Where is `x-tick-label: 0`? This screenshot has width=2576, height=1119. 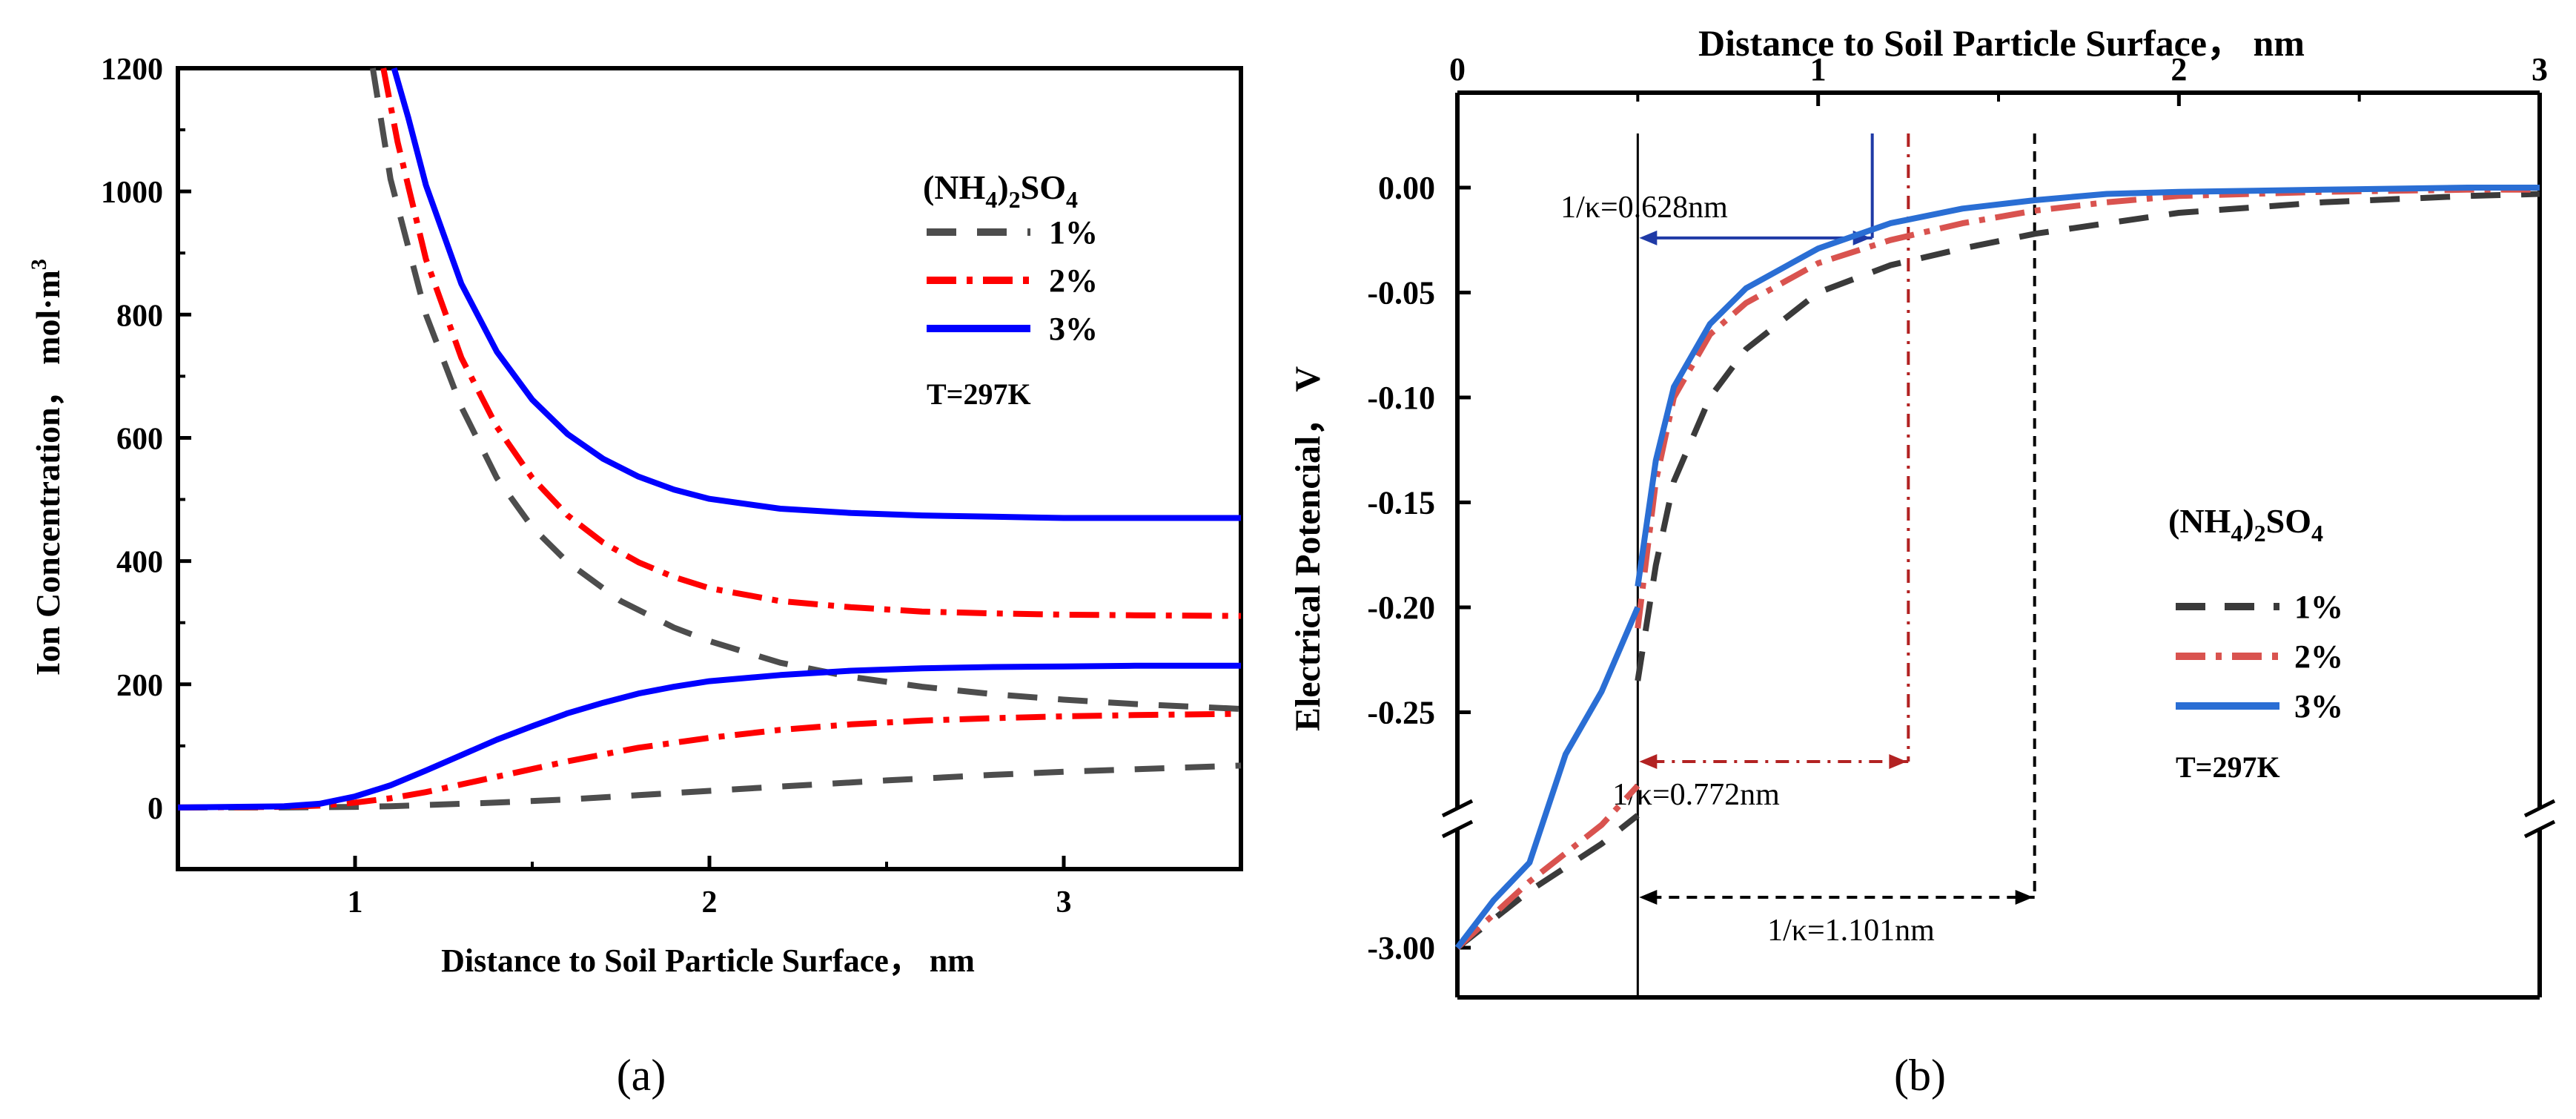
x-tick-label: 0 is located at coordinates (1457, 69).